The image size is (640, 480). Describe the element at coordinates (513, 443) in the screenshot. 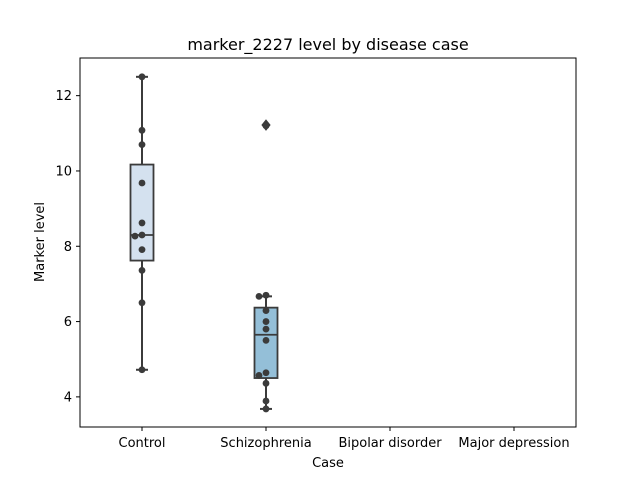

I see `x-tick-label: Major depression` at that location.